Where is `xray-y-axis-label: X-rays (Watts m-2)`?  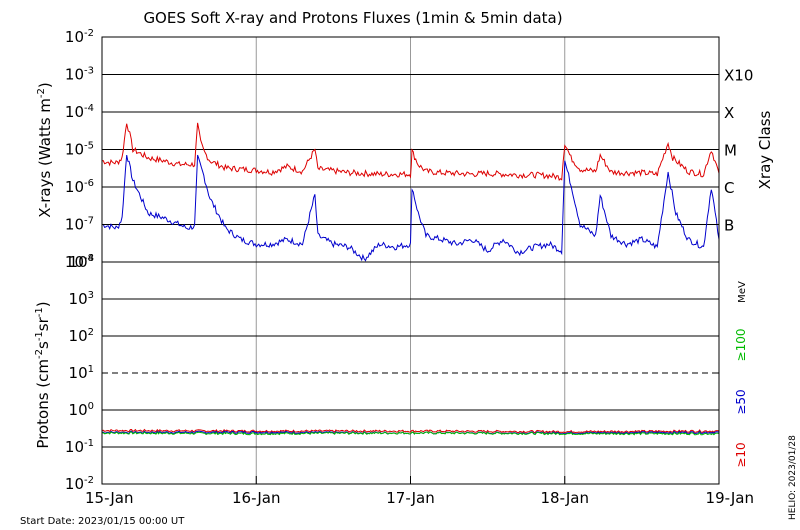 xray-y-axis-label: X-rays (Watts m-2) is located at coordinates (45, 149).